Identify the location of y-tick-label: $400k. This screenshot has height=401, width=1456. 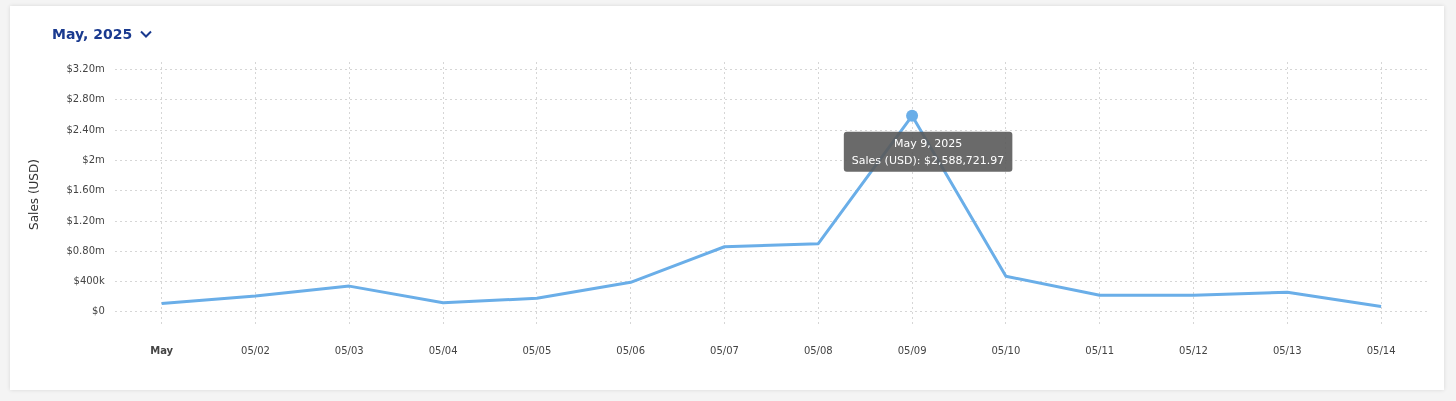
(89, 281).